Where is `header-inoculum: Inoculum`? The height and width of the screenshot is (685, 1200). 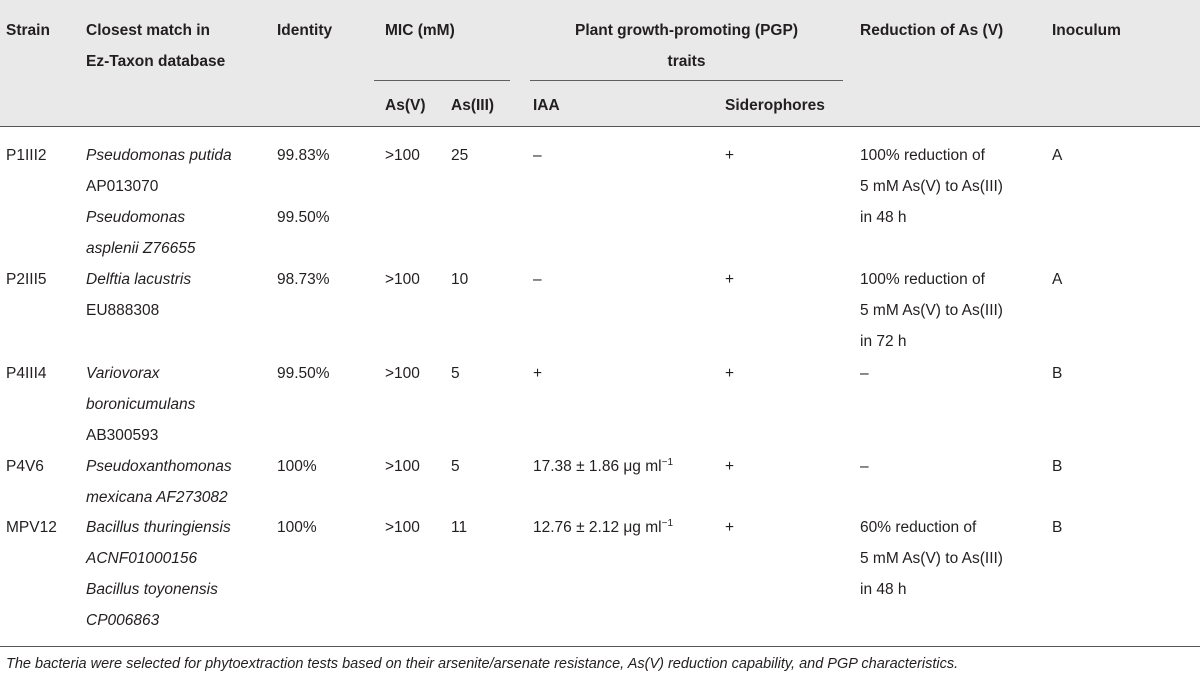 header-inoculum: Inoculum is located at coordinates (1086, 30).